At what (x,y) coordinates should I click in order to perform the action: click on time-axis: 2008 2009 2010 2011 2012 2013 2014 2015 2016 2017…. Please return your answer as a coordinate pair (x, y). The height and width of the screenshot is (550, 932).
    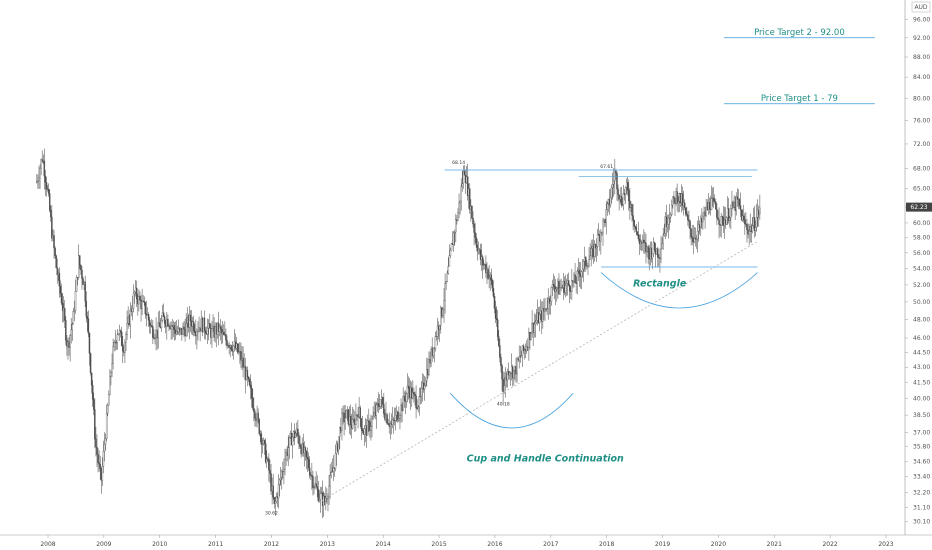
    Looking at the image, I should click on (467, 541).